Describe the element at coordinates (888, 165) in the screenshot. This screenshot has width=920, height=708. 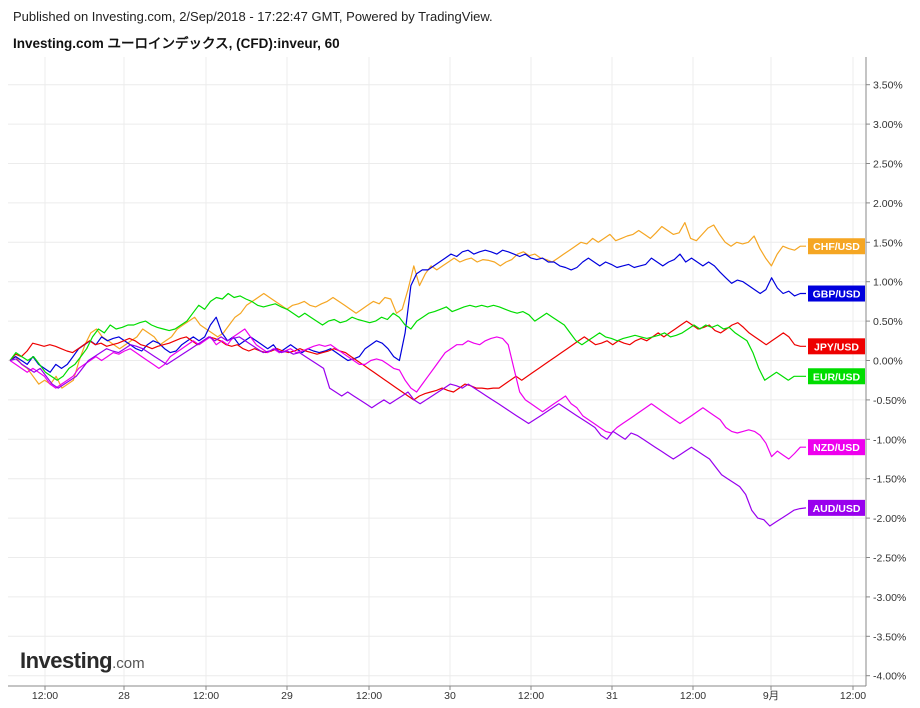
I see `y-tick-label: 2.50%` at that location.